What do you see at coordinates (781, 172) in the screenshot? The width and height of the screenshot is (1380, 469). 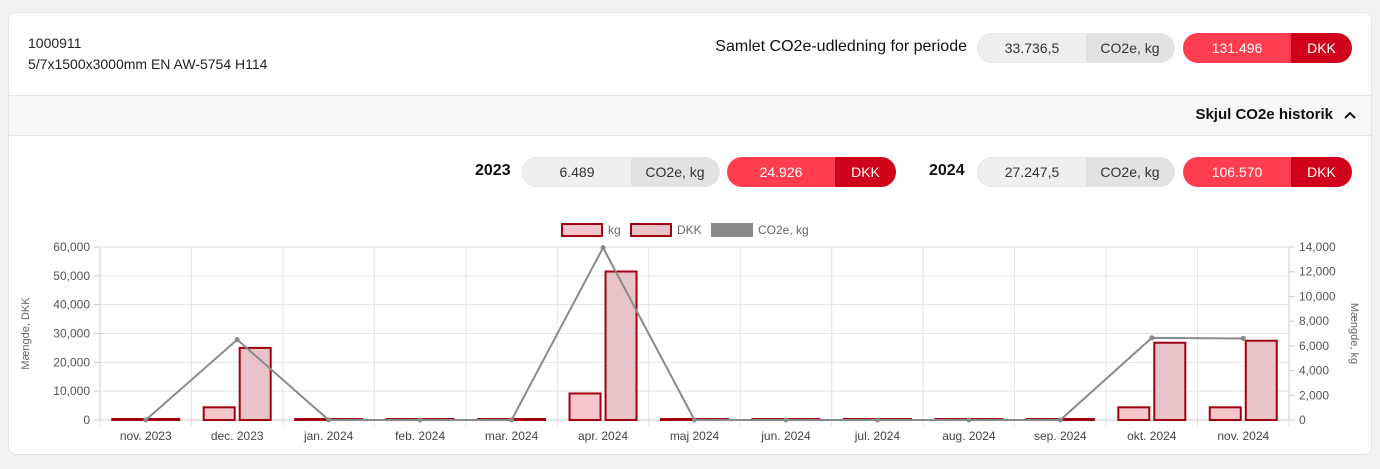 I see `year-2023-dkk-value: 24.926` at bounding box center [781, 172].